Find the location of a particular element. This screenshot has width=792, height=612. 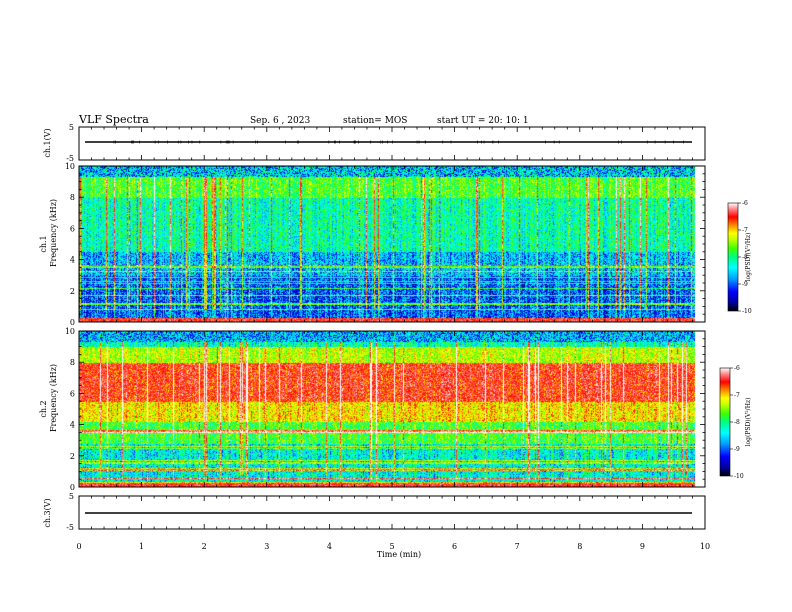

ch3-waveform-ylabel: ch.3(V) is located at coordinates (47, 512).